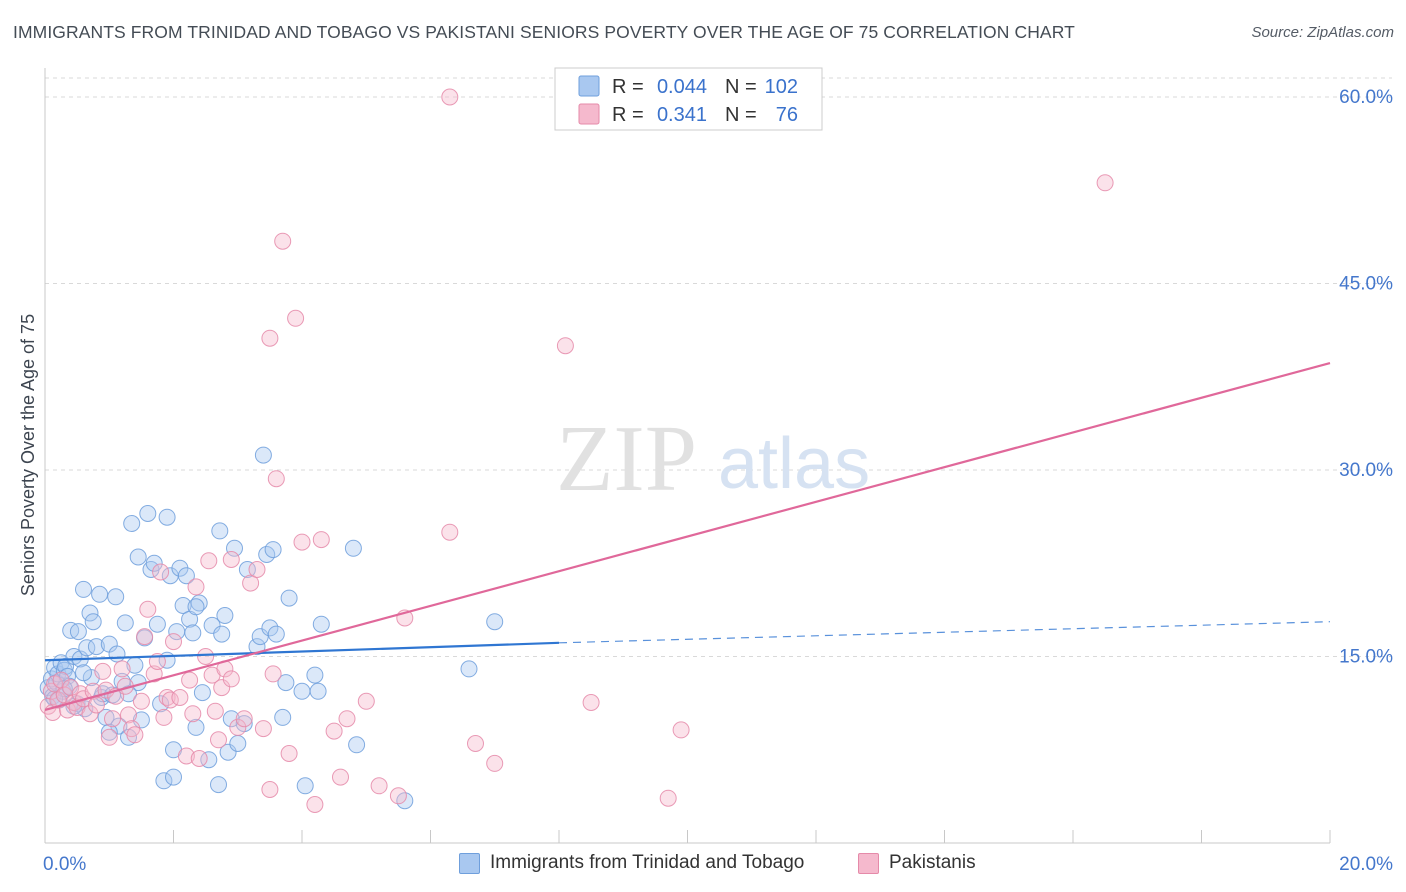 This screenshot has height=892, width=1406. Describe the element at coordinates (682, 87) in the screenshot. I see `legend-blue-r-value: 0.044` at that location.